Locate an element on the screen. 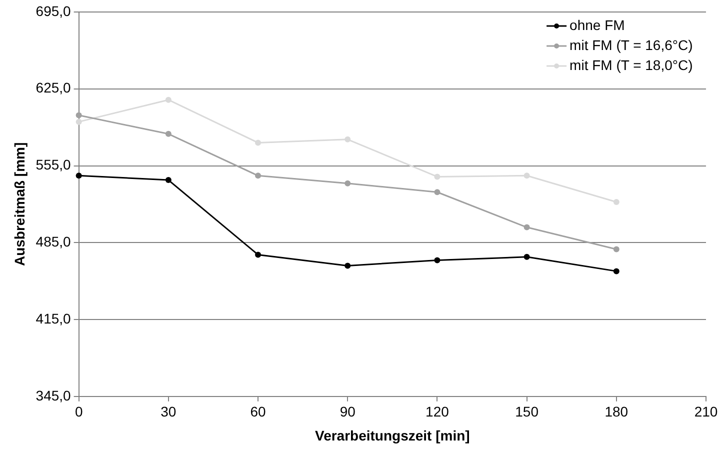  x-tick-label: 30 is located at coordinates (168, 412).